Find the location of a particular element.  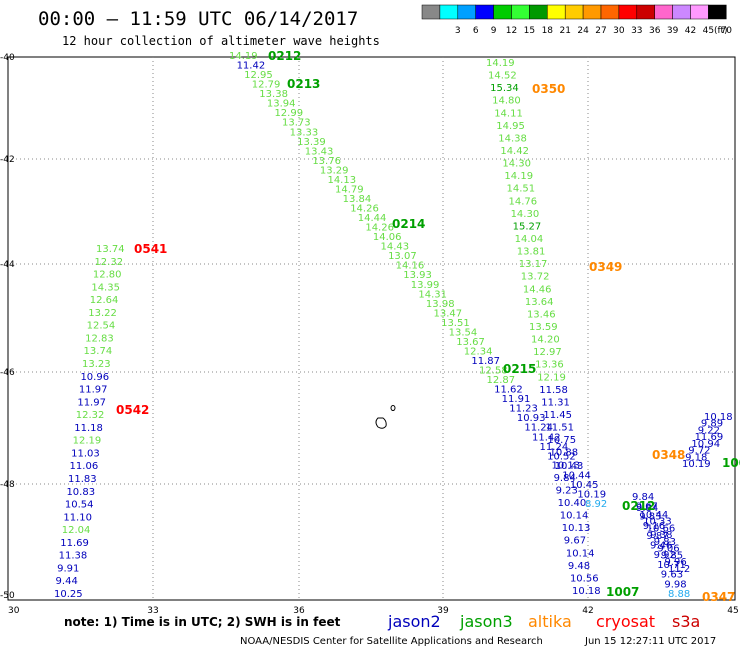

legend-jason3: jason3 is located at coordinates (486, 621).